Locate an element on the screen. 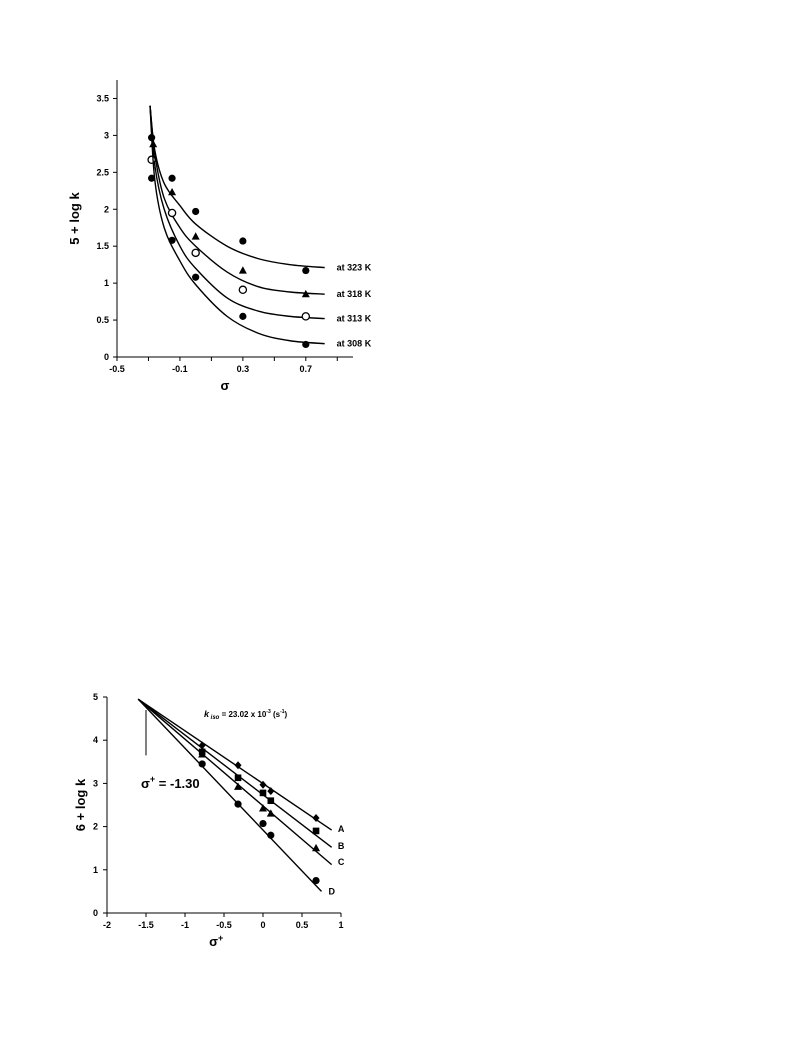  y-tick-label: 4 is located at coordinates (95, 740).